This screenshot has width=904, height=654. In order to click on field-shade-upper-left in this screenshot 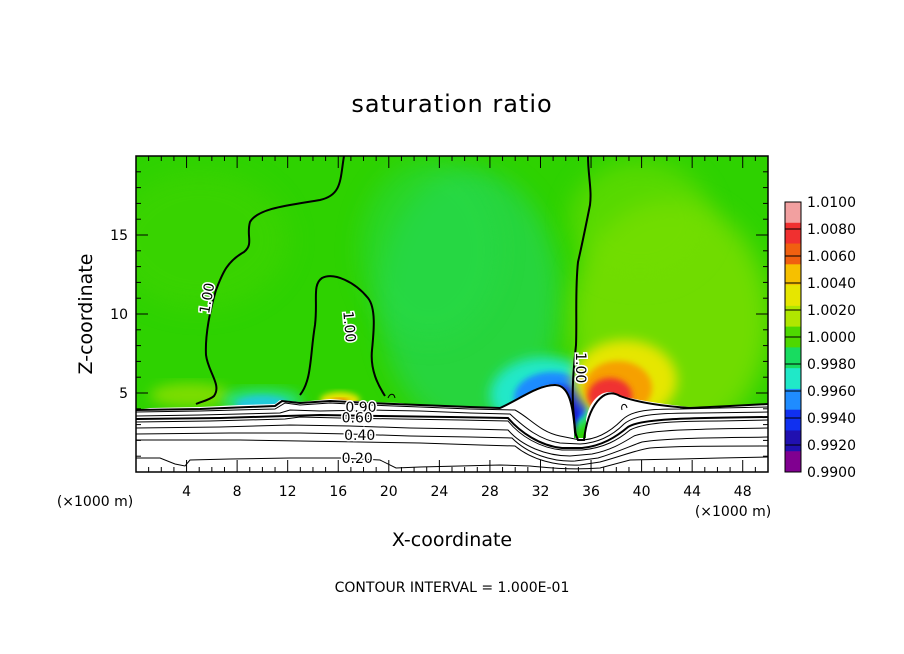, I will do `click(213, 240)`.